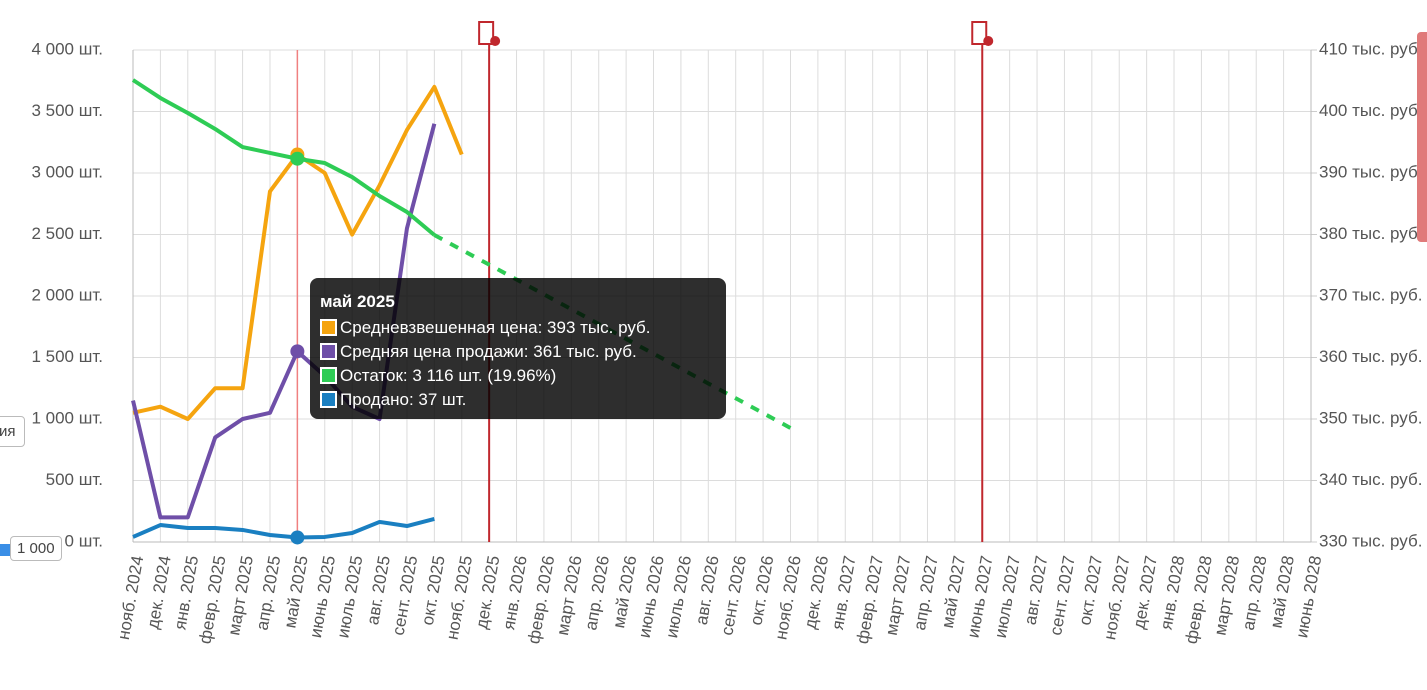  I want to click on y2-tick-label: 350 тыс. руб., so click(1370, 417).